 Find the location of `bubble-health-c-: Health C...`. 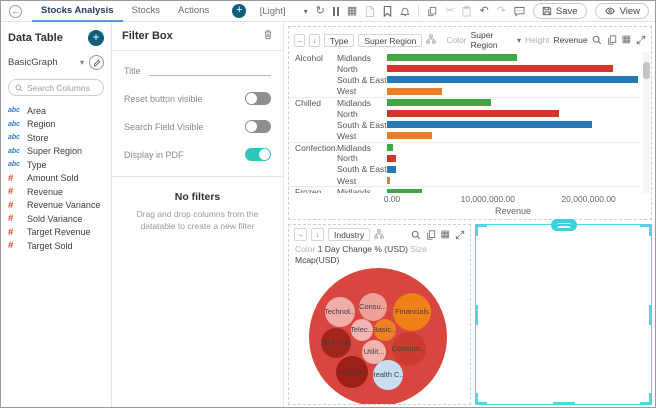

bubble-health-c-: Health C... is located at coordinates (388, 374).